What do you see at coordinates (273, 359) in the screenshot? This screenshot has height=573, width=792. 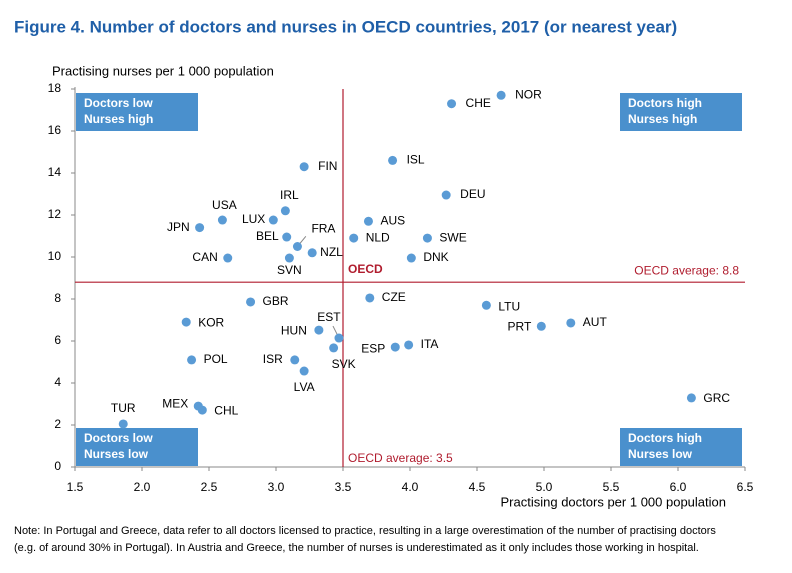 I see `point-label: ISR` at bounding box center [273, 359].